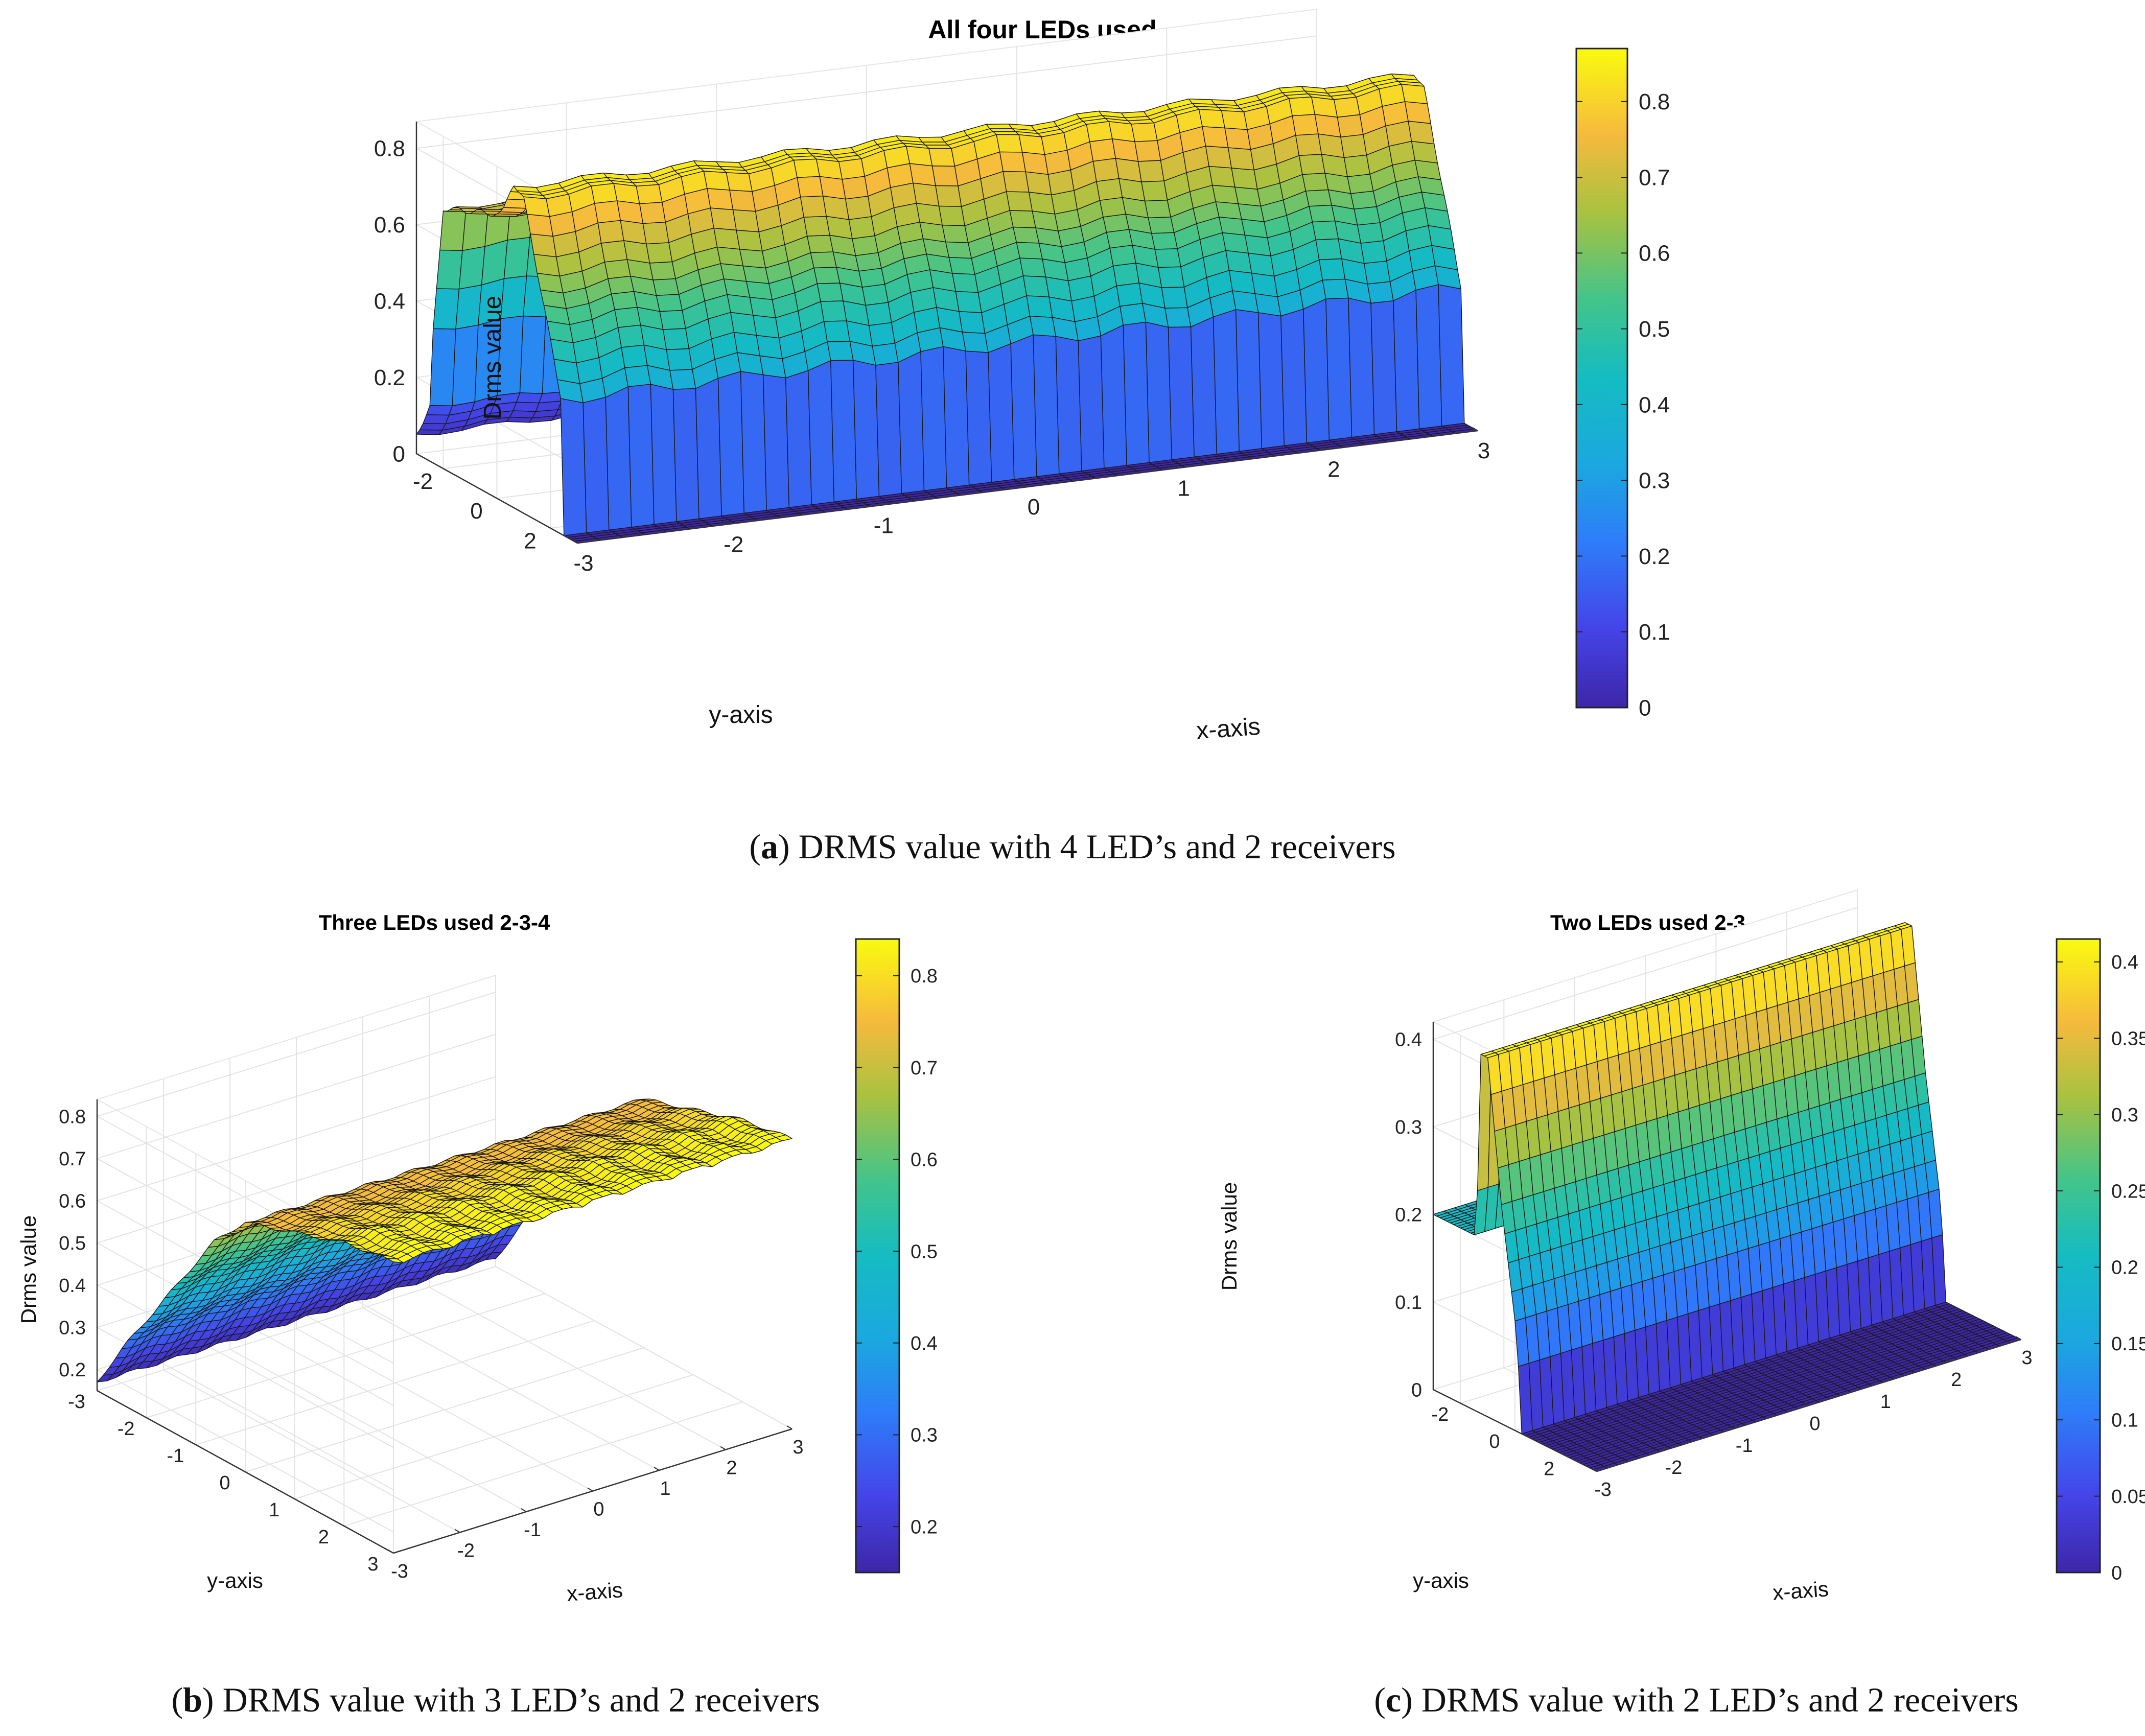 This screenshot has height=1736, width=2145. What do you see at coordinates (1183, 488) in the screenshot?
I see `panel-a-x-tick-label: 1` at bounding box center [1183, 488].